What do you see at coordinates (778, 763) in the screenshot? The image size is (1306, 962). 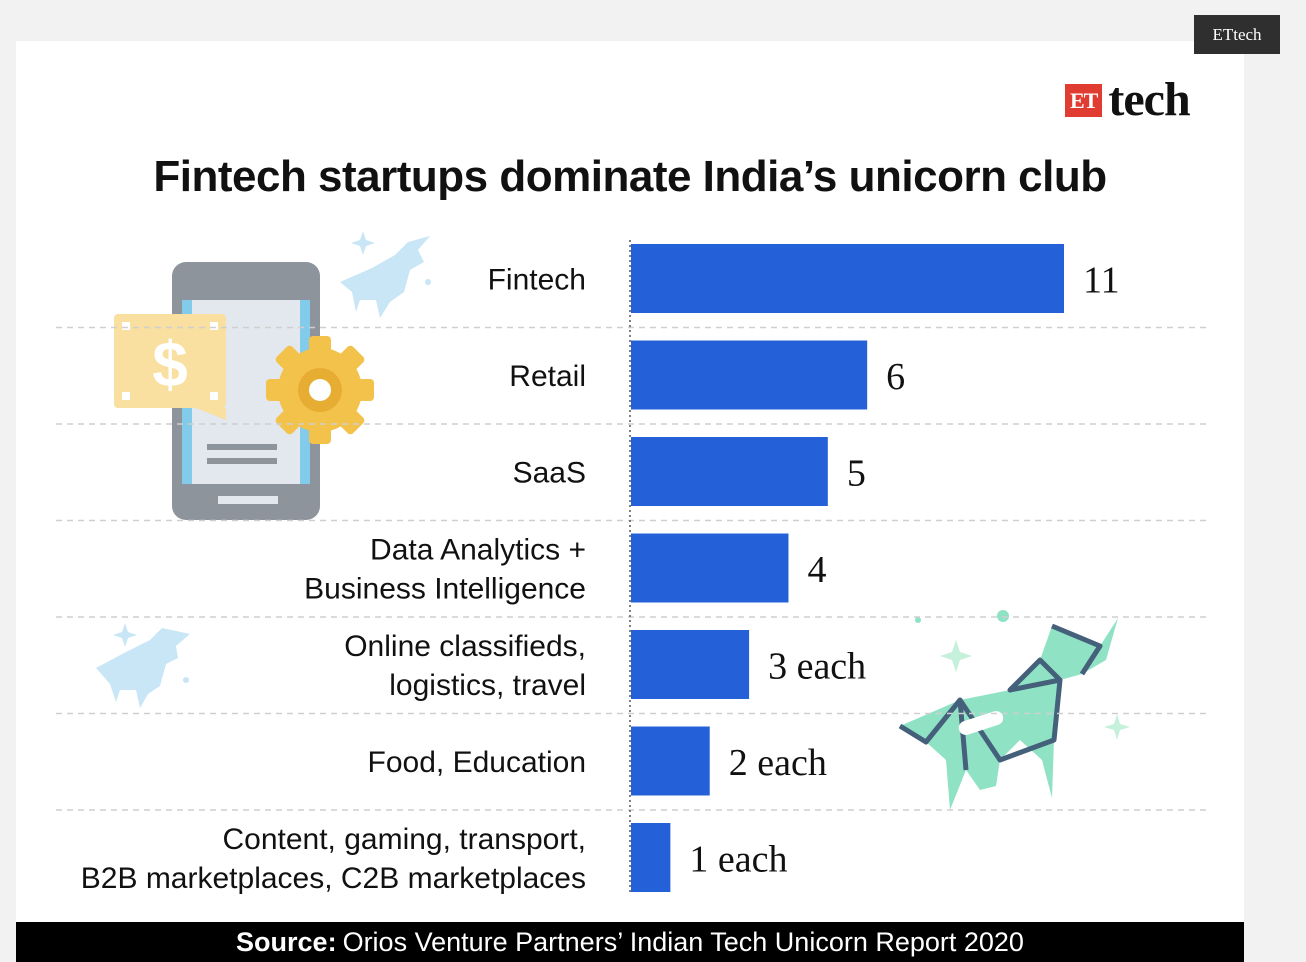 I see `bar-value-label: 2 each` at bounding box center [778, 763].